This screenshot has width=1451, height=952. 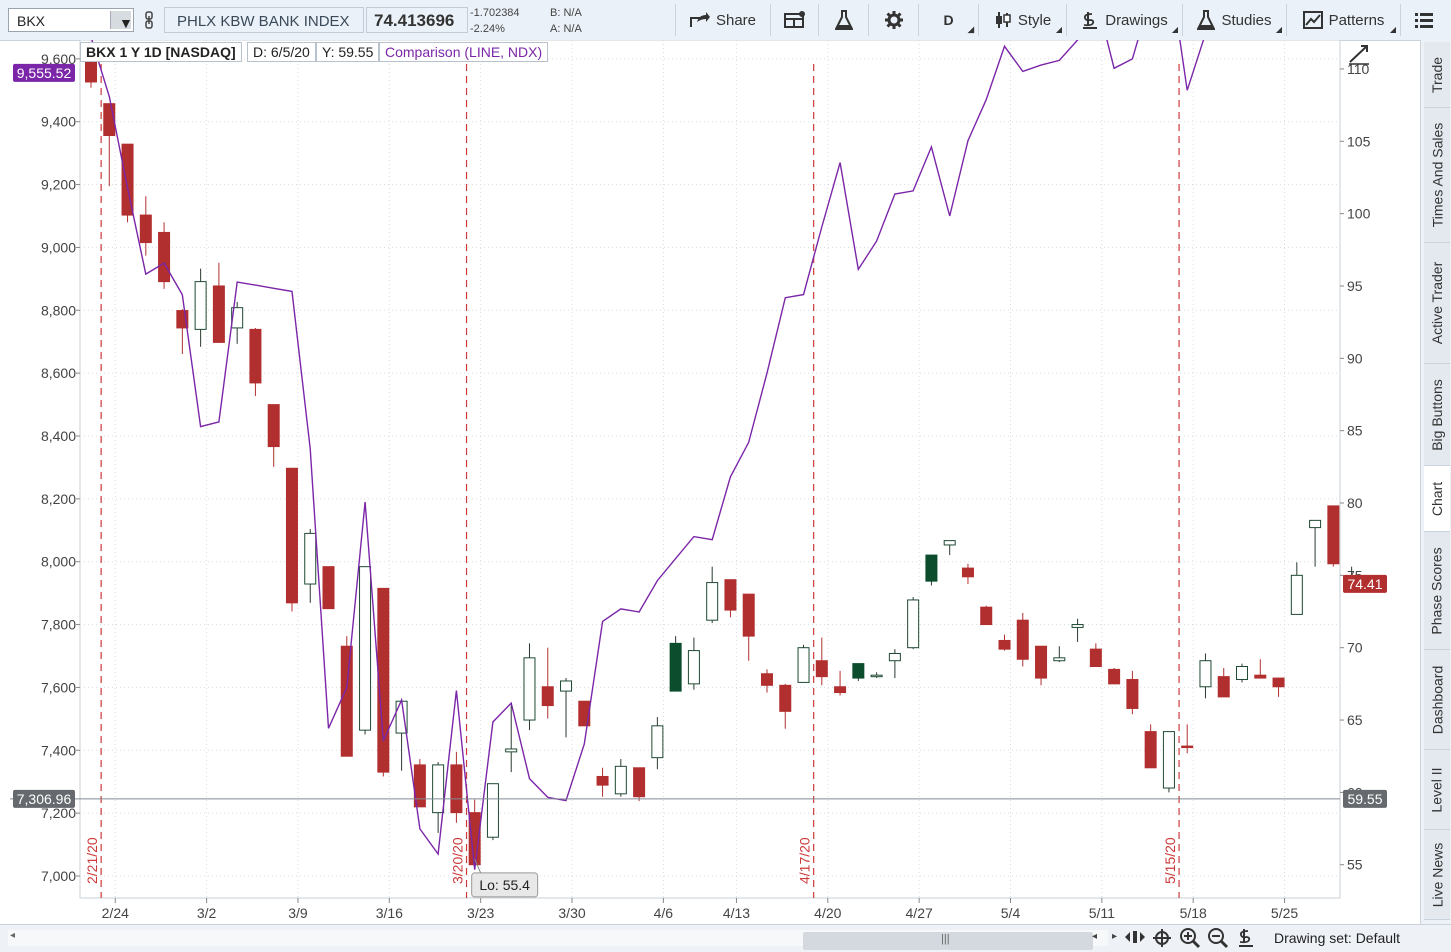 I want to click on comparison-label: Comparison (LINE, NDX), so click(x=464, y=52).